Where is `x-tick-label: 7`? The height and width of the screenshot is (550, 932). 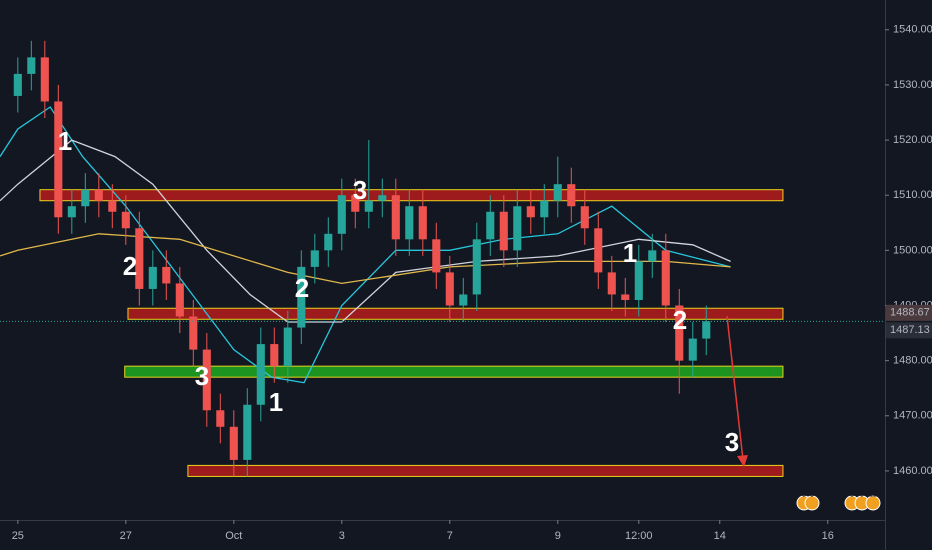 x-tick-label: 7 is located at coordinates (450, 536).